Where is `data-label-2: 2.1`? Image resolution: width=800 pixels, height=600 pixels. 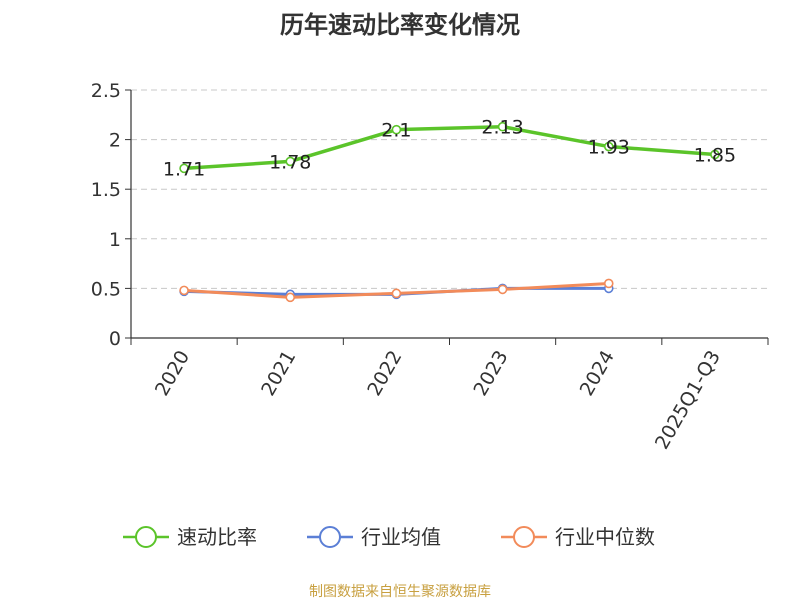 data-label-2: 2.1 is located at coordinates (396, 131).